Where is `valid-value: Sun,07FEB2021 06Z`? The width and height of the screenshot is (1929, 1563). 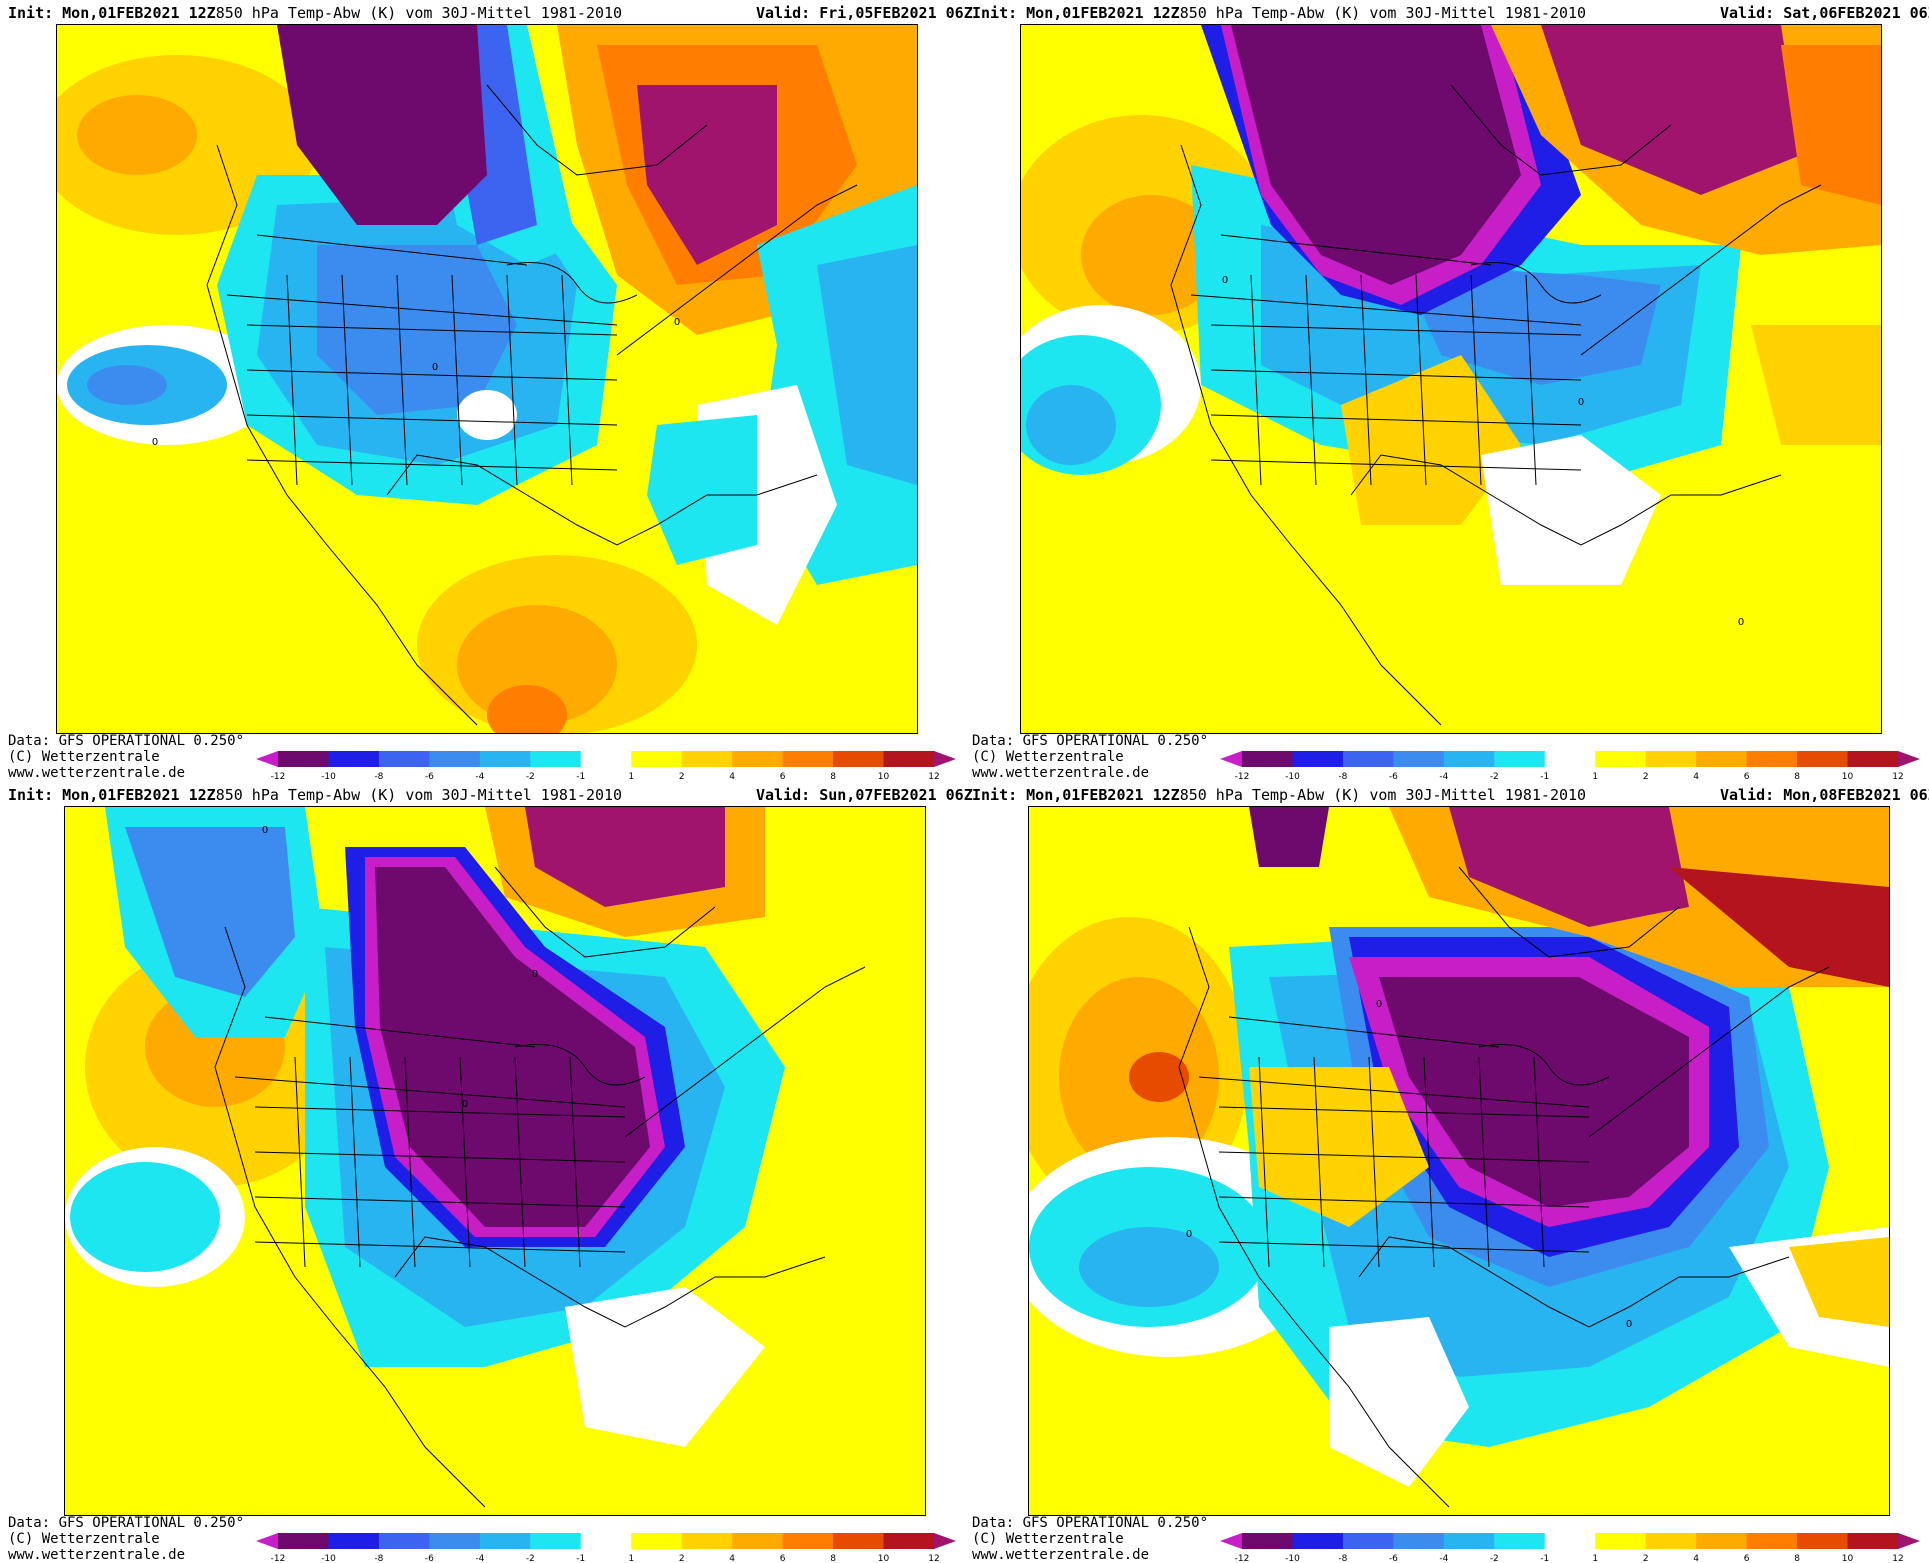 valid-value: Sun,07FEB2021 06Z is located at coordinates (896, 795).